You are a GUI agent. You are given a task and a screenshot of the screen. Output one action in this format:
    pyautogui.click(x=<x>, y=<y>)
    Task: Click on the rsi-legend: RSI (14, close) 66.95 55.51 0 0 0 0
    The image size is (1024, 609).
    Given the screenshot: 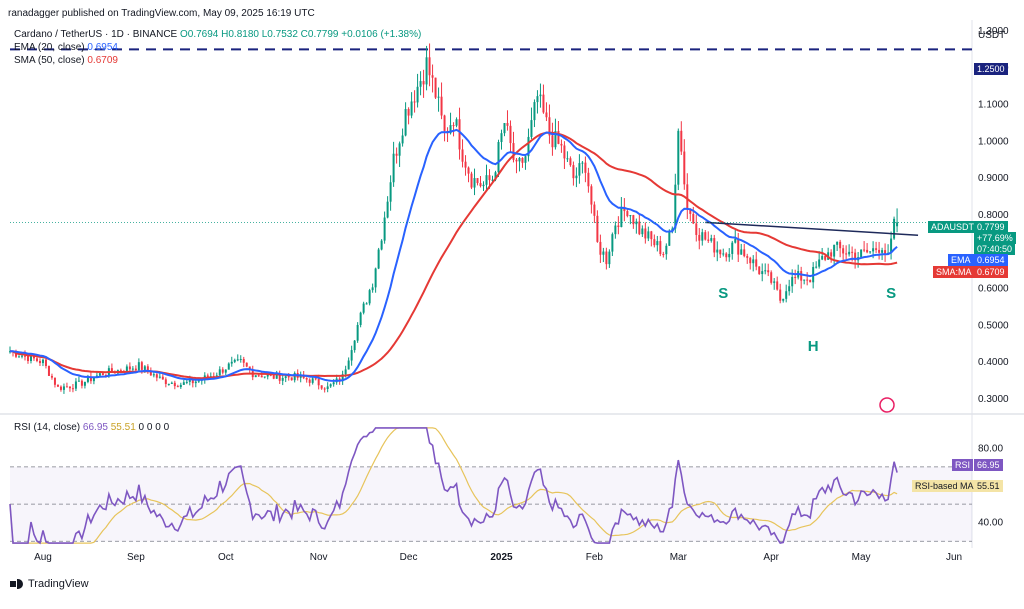 What is the action you would take?
    pyautogui.click(x=91, y=427)
    